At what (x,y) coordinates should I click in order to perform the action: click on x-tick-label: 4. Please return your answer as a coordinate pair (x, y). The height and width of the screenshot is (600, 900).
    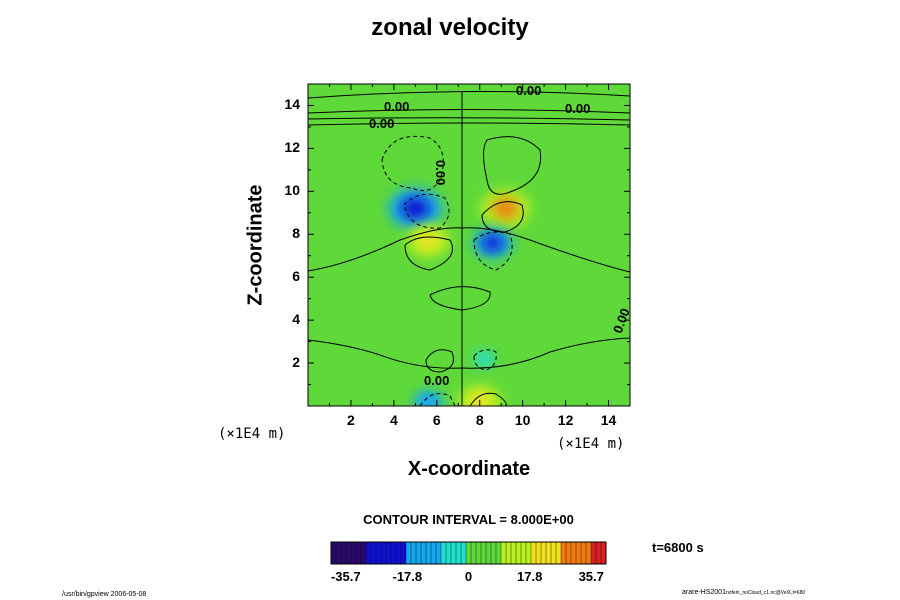
    Looking at the image, I should click on (393, 420).